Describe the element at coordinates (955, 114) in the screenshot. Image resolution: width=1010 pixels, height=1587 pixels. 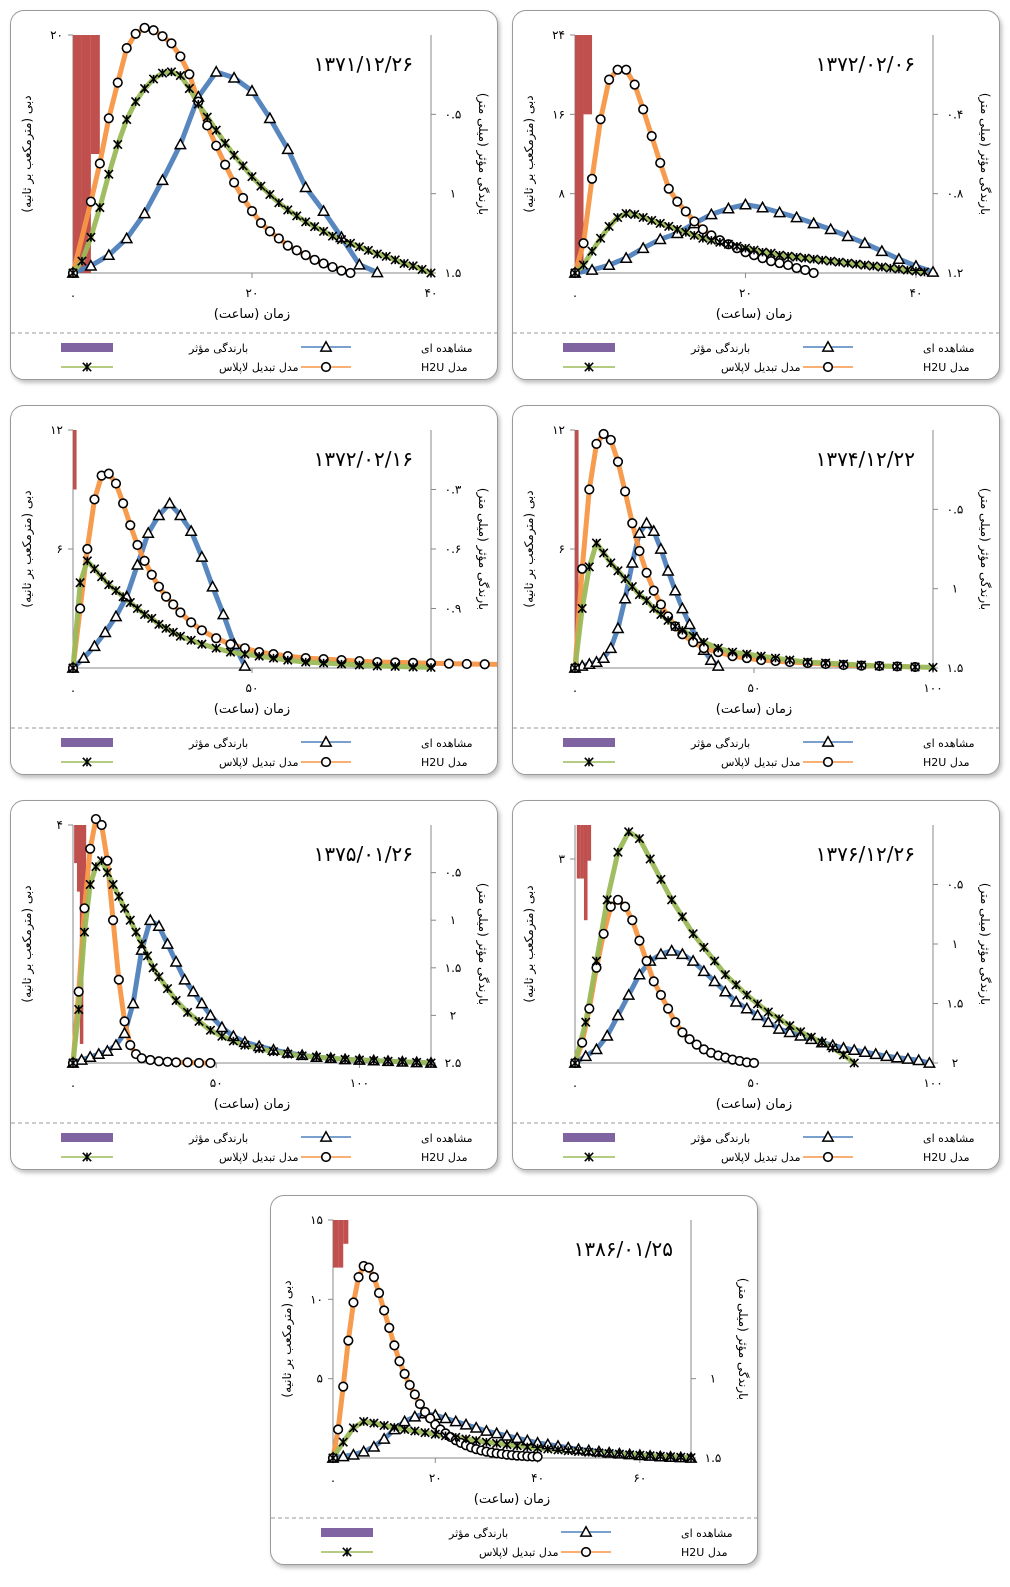
I see `y2-tick-label: ۰.۴` at that location.